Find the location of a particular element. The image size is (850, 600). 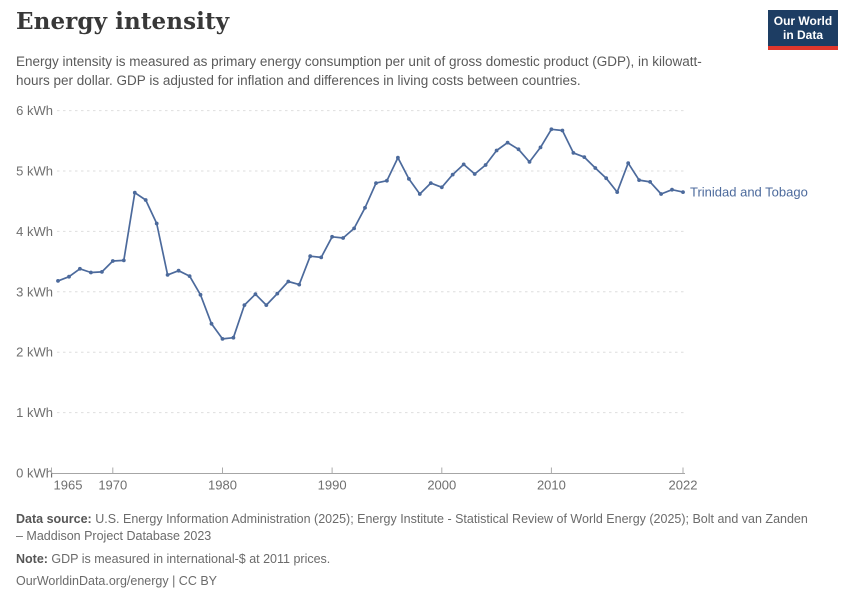

x-tick-label: 1965 is located at coordinates (68, 485).